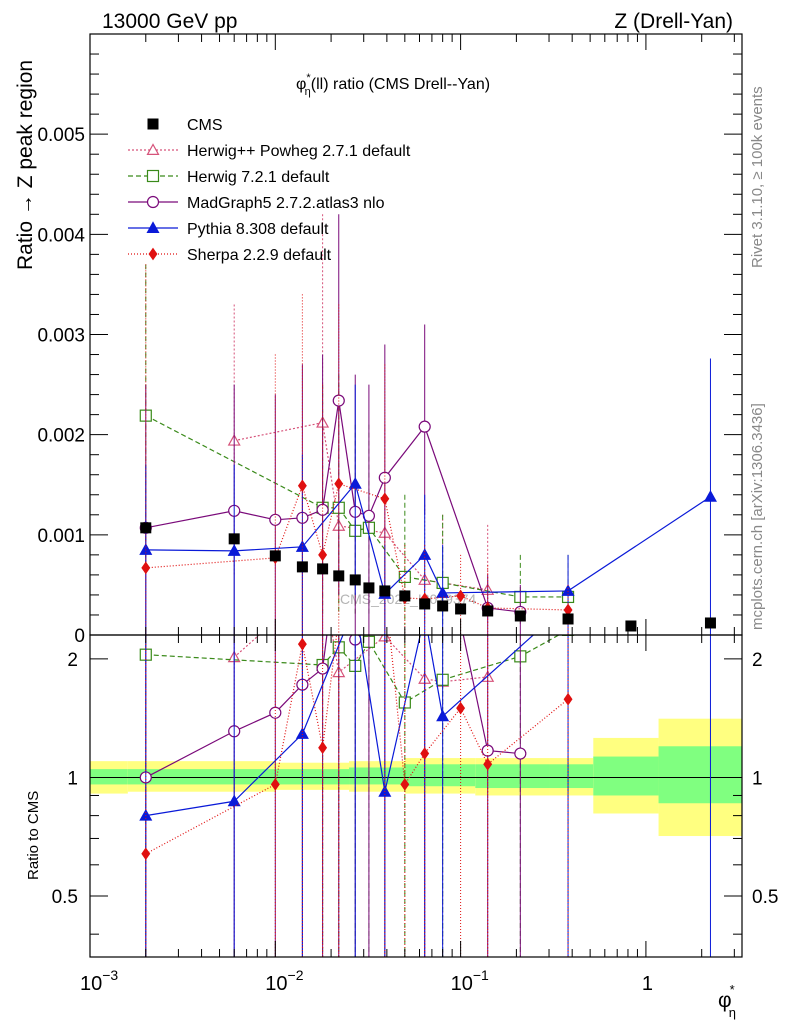 This screenshot has height=1024, width=786. I want to click on ytick-label-bottom-right-2: 2, so click(757, 660).